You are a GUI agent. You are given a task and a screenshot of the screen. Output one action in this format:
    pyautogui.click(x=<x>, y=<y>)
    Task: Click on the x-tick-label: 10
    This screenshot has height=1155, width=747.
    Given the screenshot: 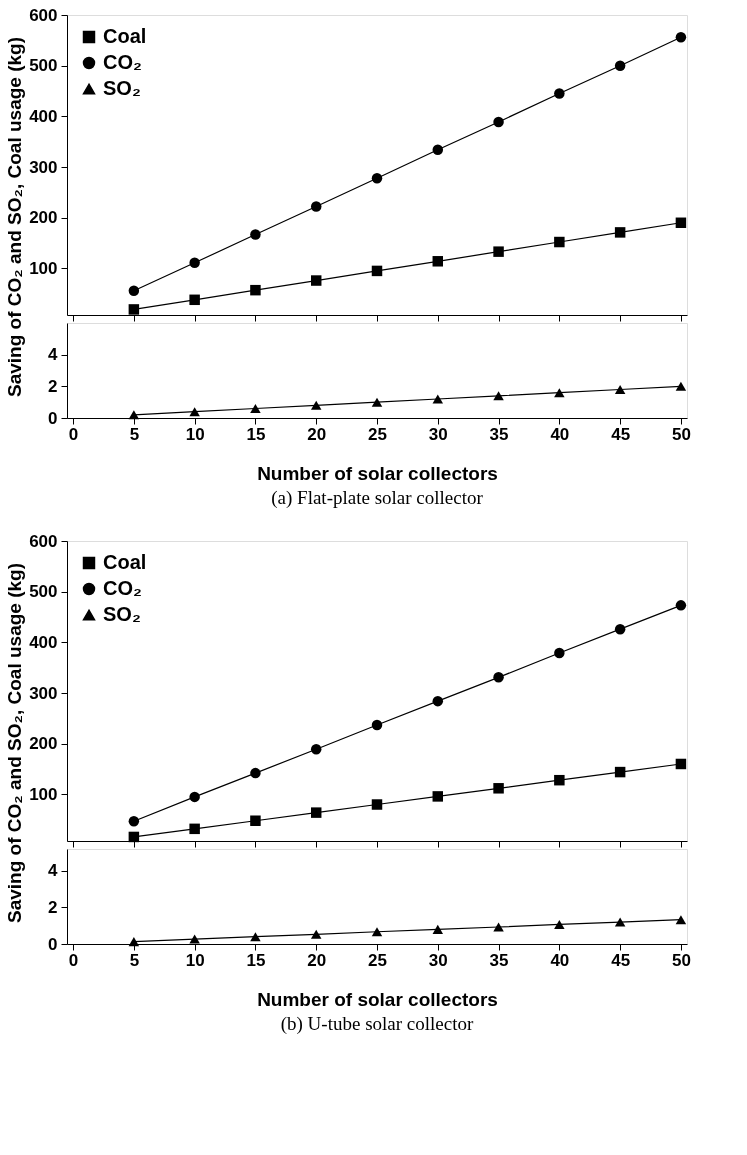 What is the action you would take?
    pyautogui.click(x=195, y=434)
    